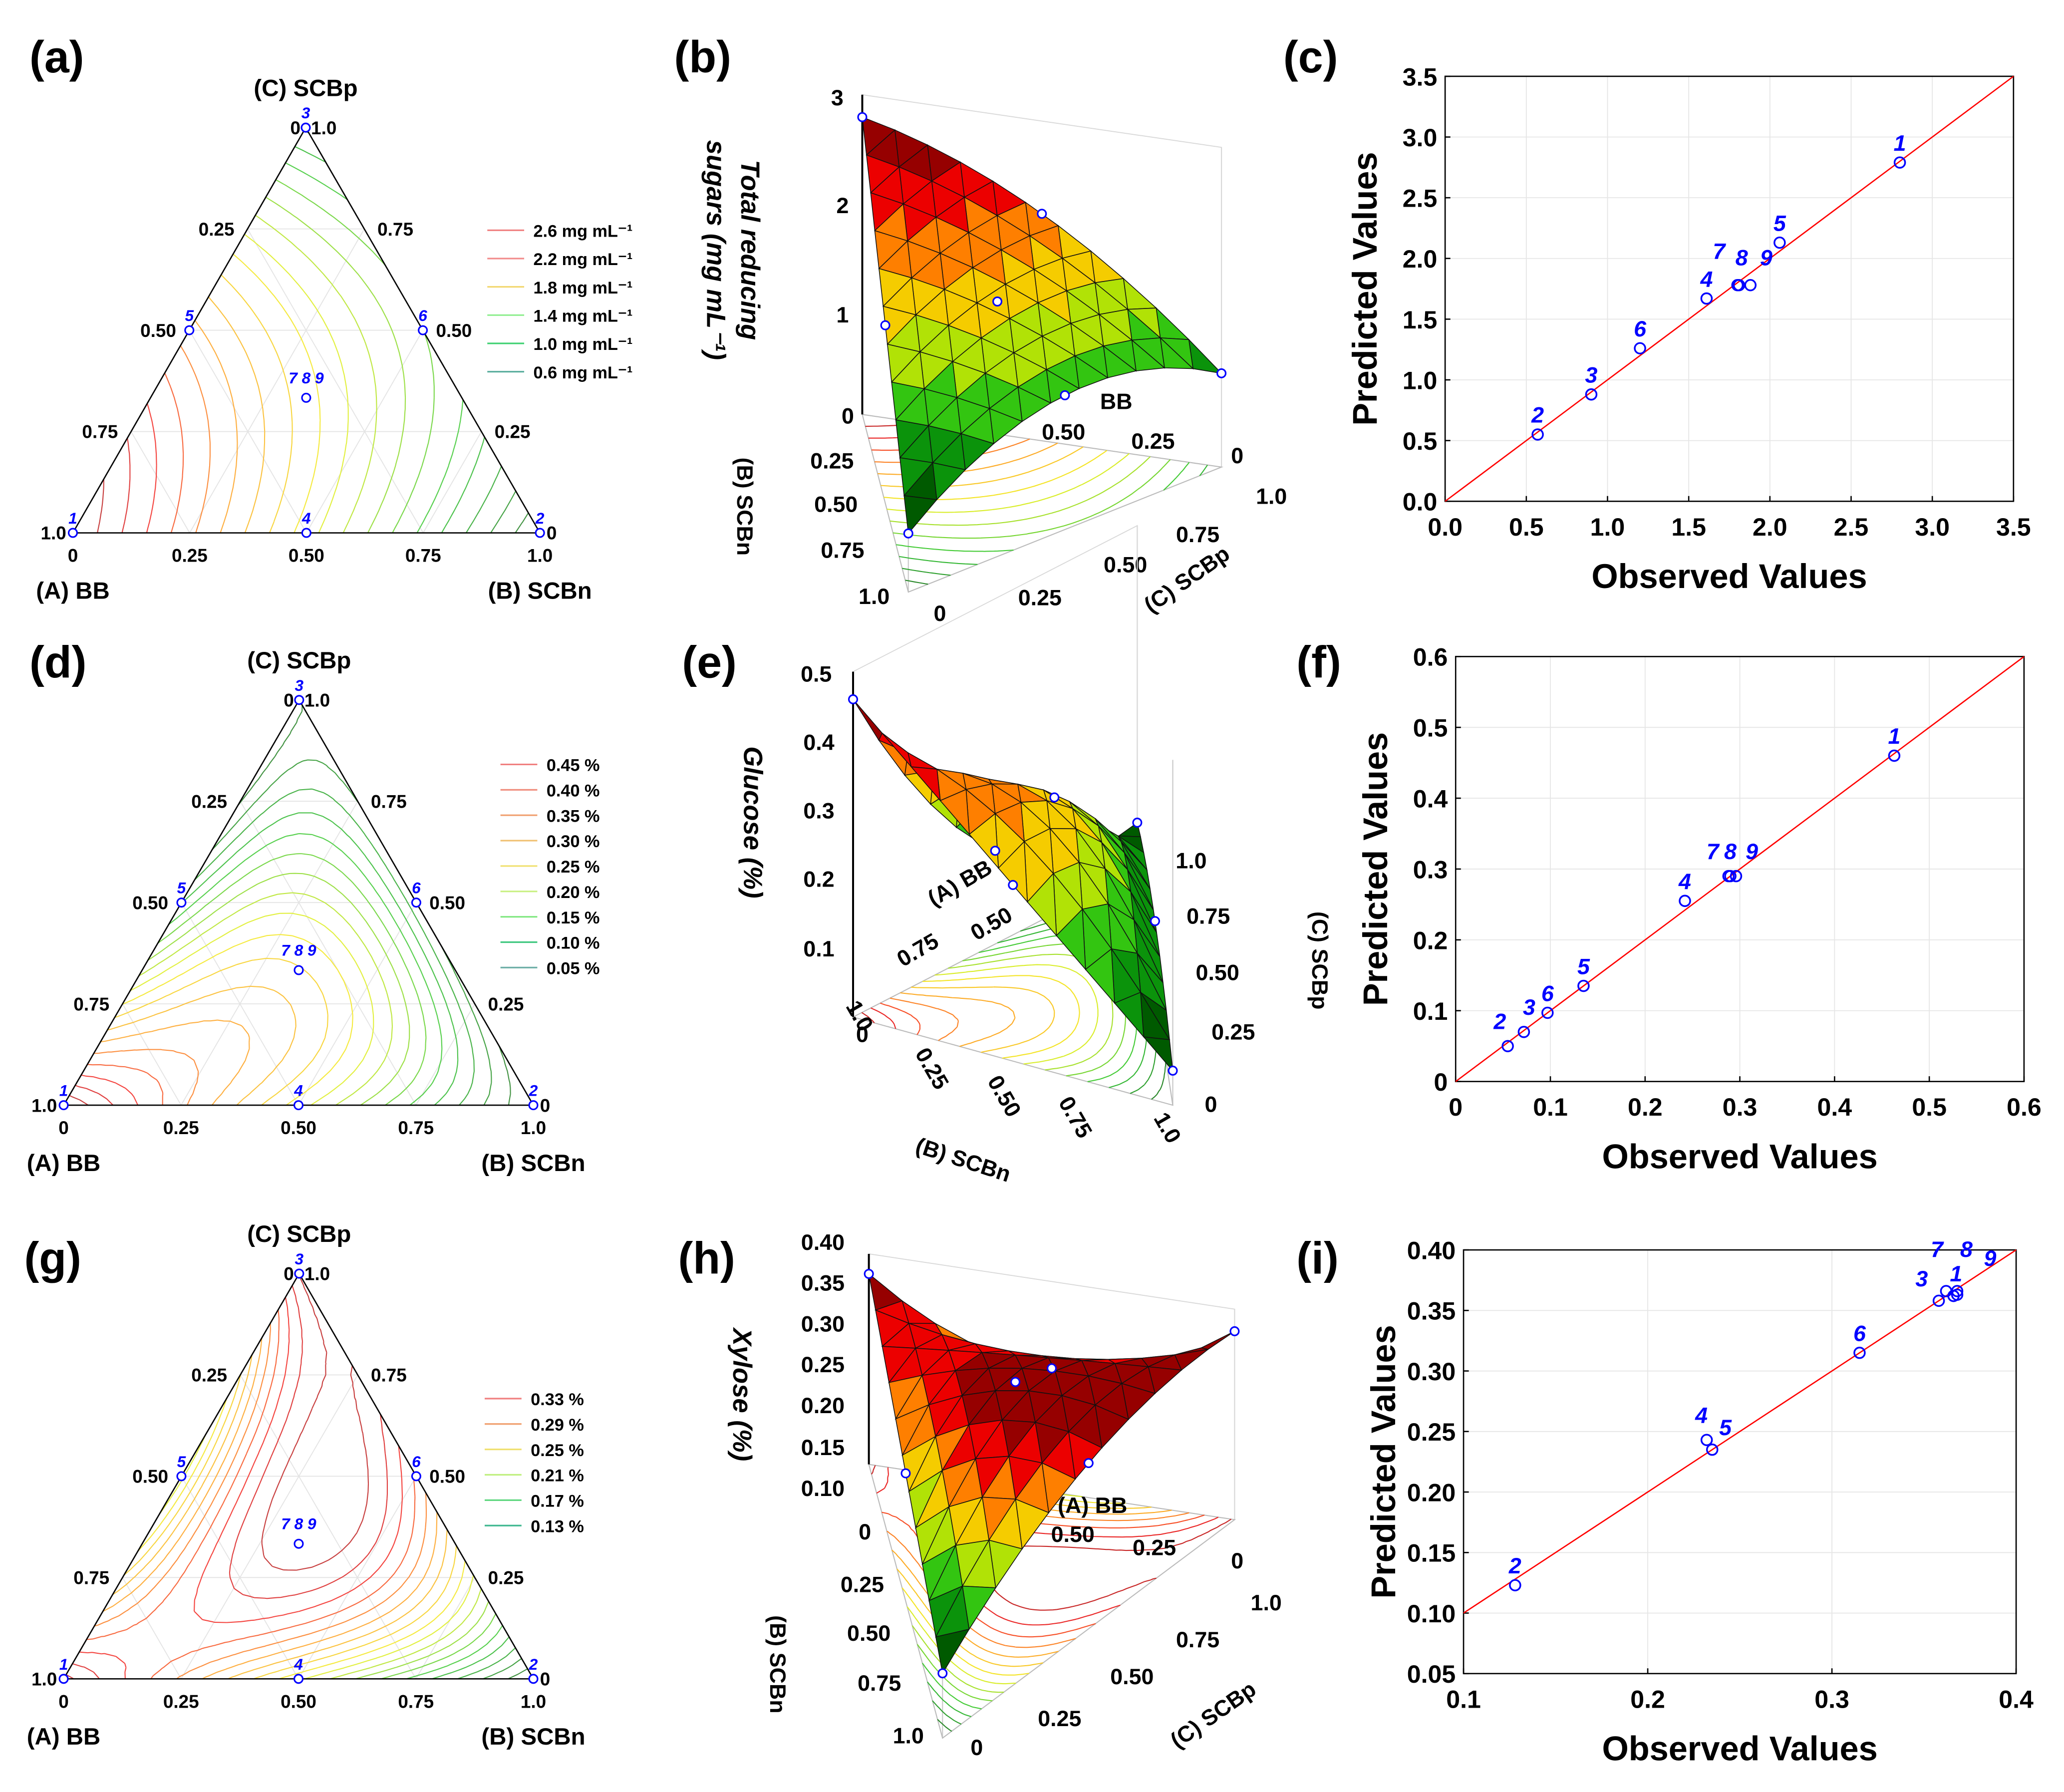 The height and width of the screenshot is (1792, 2064). What do you see at coordinates (317, 700) in the screenshot?
I see `top-vertex-tick-c: 1.0` at bounding box center [317, 700].